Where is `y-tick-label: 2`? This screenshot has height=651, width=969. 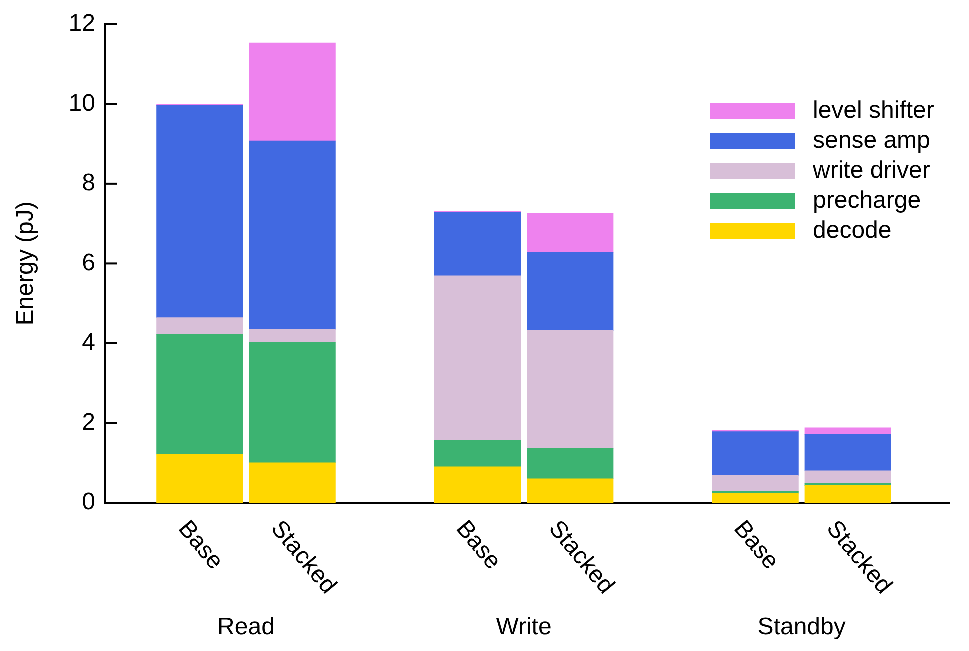 y-tick-label: 2 is located at coordinates (89, 422).